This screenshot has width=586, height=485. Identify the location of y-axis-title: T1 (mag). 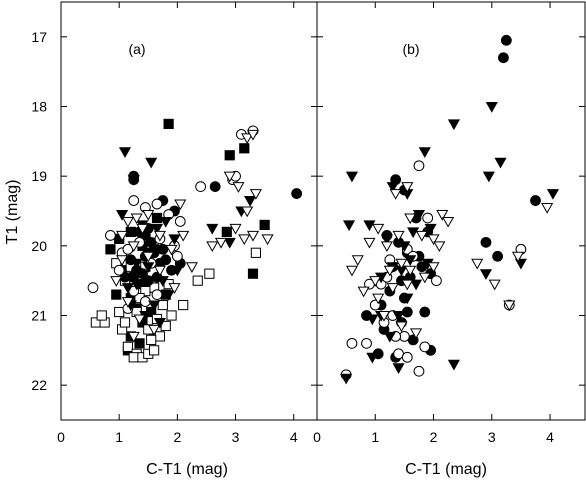
(12, 212).